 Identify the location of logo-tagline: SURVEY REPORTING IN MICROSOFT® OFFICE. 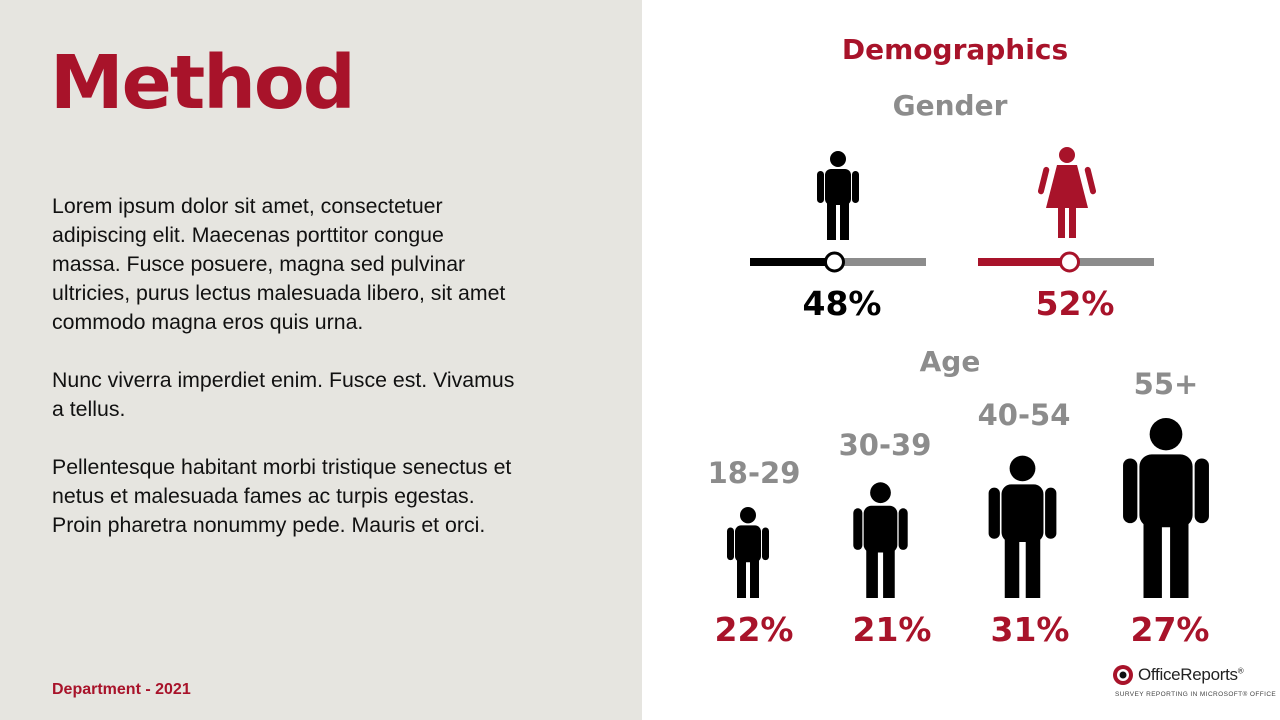
(1196, 694).